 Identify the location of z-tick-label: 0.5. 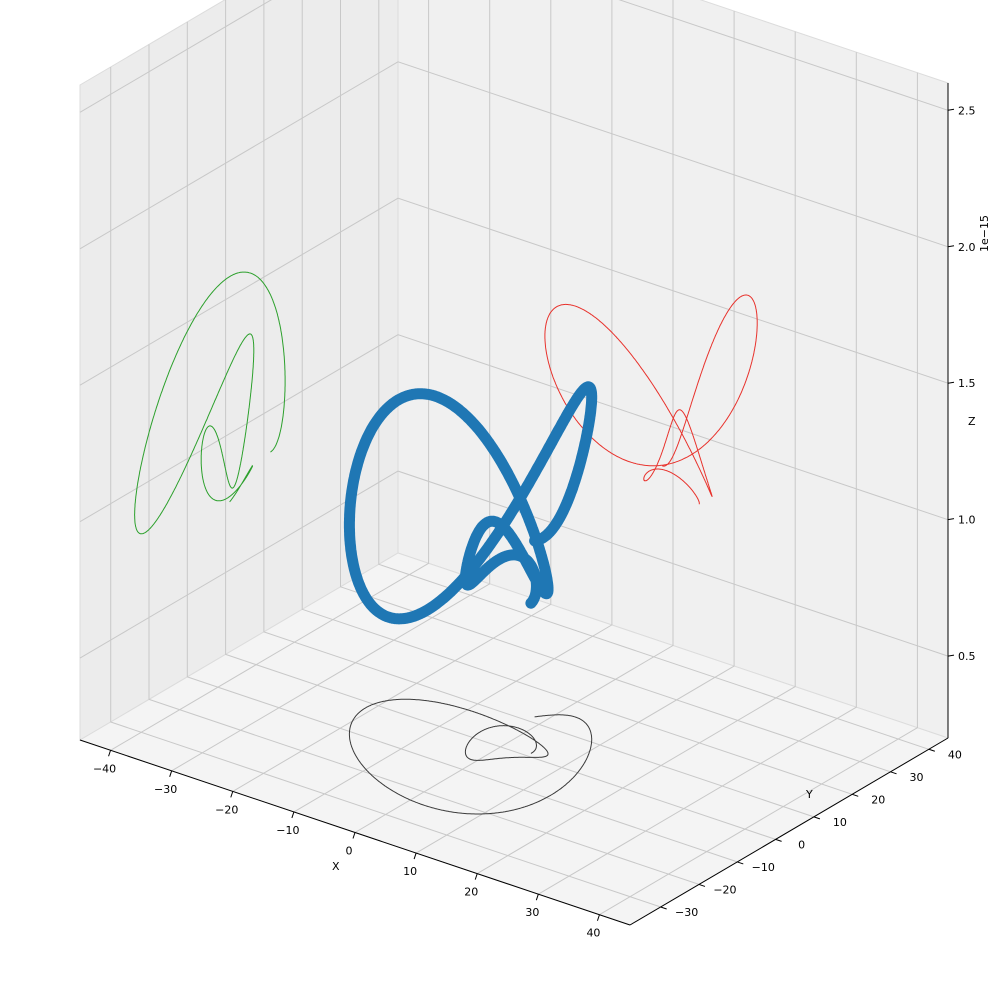
(967, 656).